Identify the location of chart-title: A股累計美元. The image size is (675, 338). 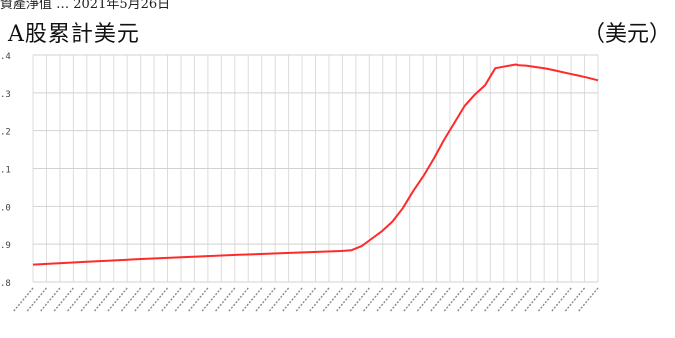
(74, 34).